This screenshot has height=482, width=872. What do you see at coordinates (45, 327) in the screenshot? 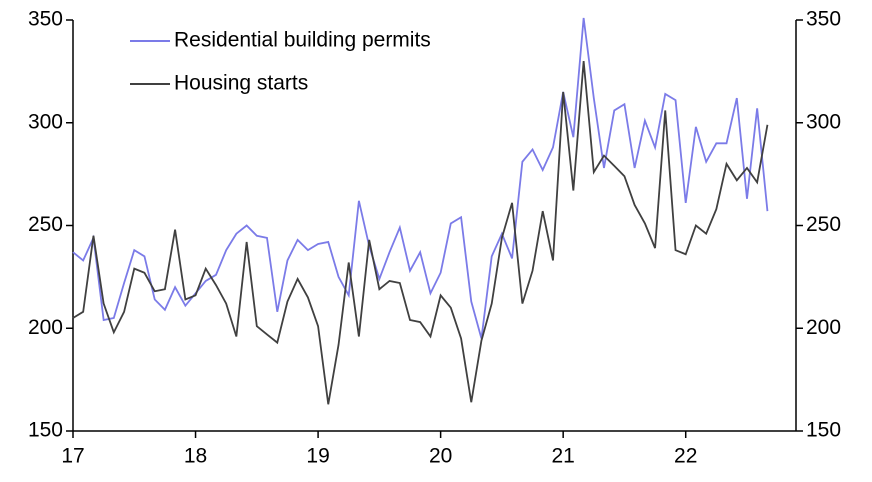
I see `y-tick-label: 200` at bounding box center [45, 327].